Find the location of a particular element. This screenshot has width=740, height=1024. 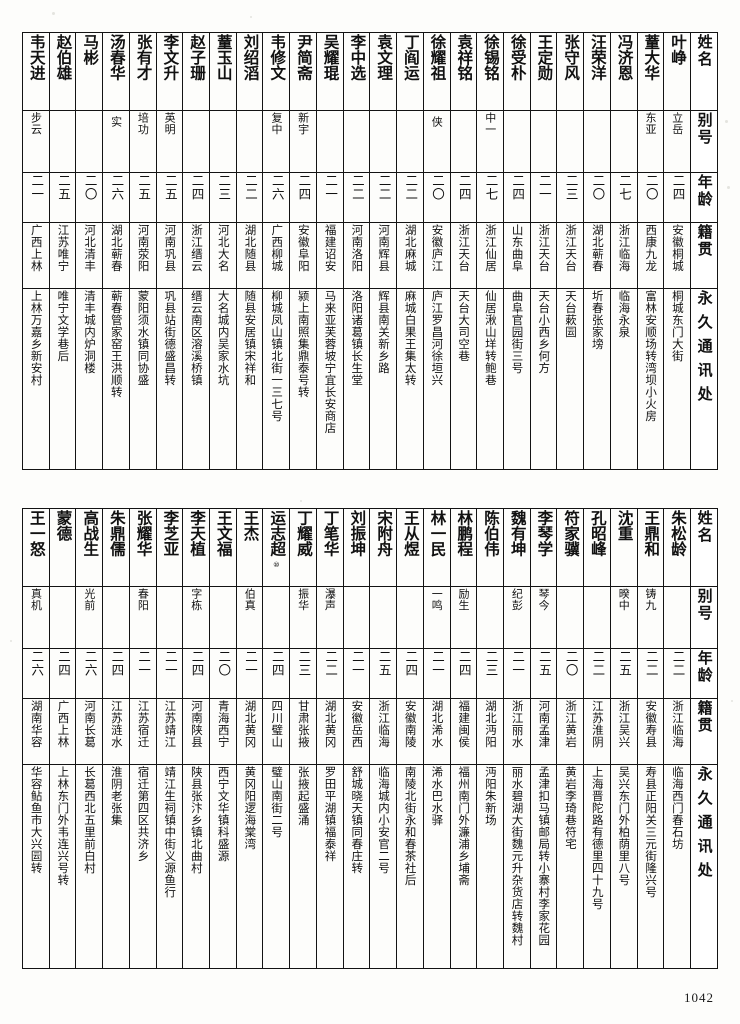

cell-origin: 江苏靖江 is located at coordinates (169, 731).